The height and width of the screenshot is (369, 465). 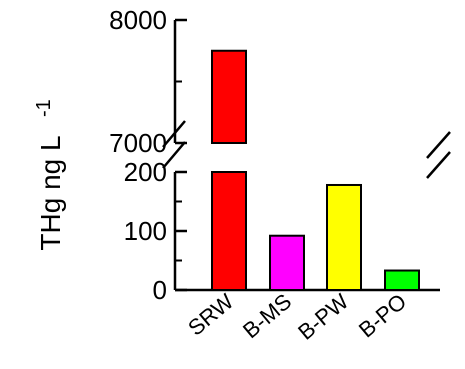 What do you see at coordinates (145, 231) in the screenshot?
I see `y-tick-label-100: 100` at bounding box center [145, 231].